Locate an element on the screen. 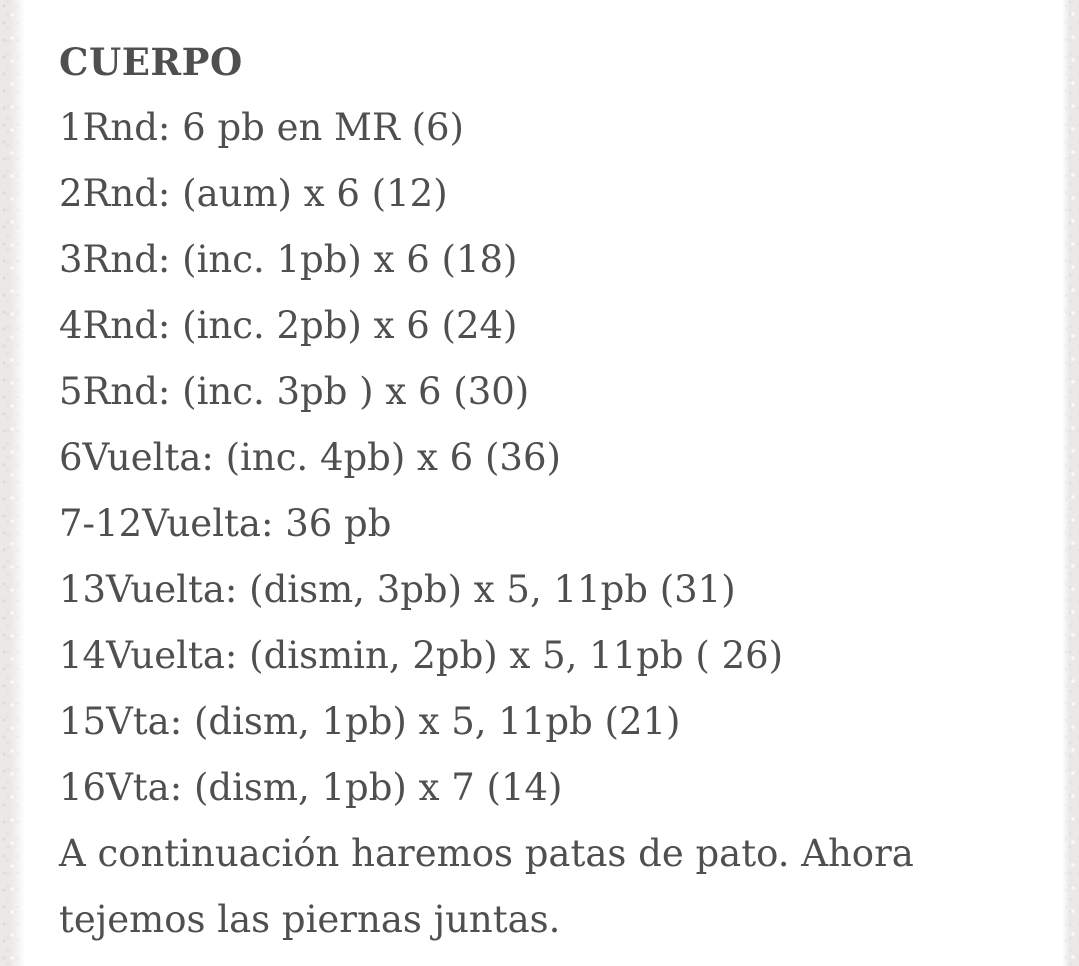  pattern-line-round-15: 15Vta: (dism, 1pb) x 5, 11pb (21) is located at coordinates (370, 721).